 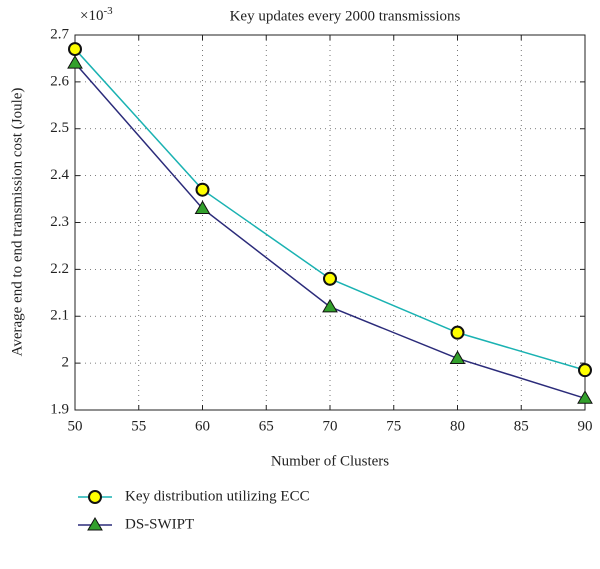 I want to click on y-tick-label: 1.9, so click(x=59, y=409).